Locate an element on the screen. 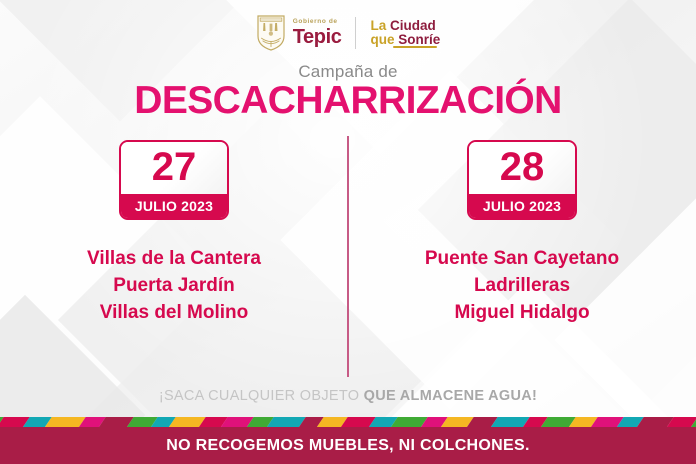  list-item: Villas de la Cantera is located at coordinates (174, 258).